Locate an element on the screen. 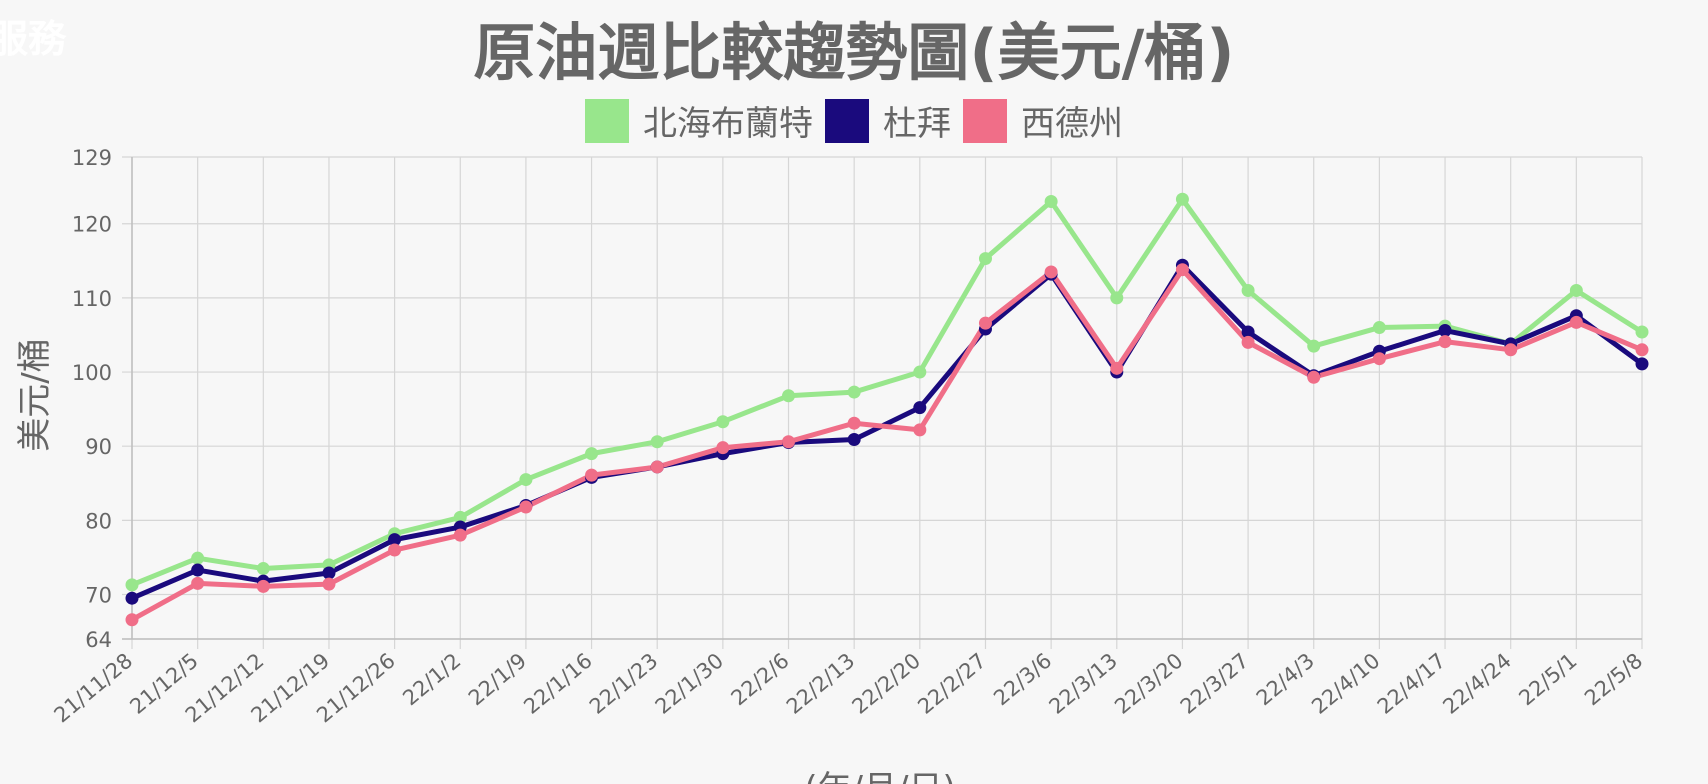 Image resolution: width=1708 pixels, height=784 pixels. y-tick-label: 70 is located at coordinates (98, 596).